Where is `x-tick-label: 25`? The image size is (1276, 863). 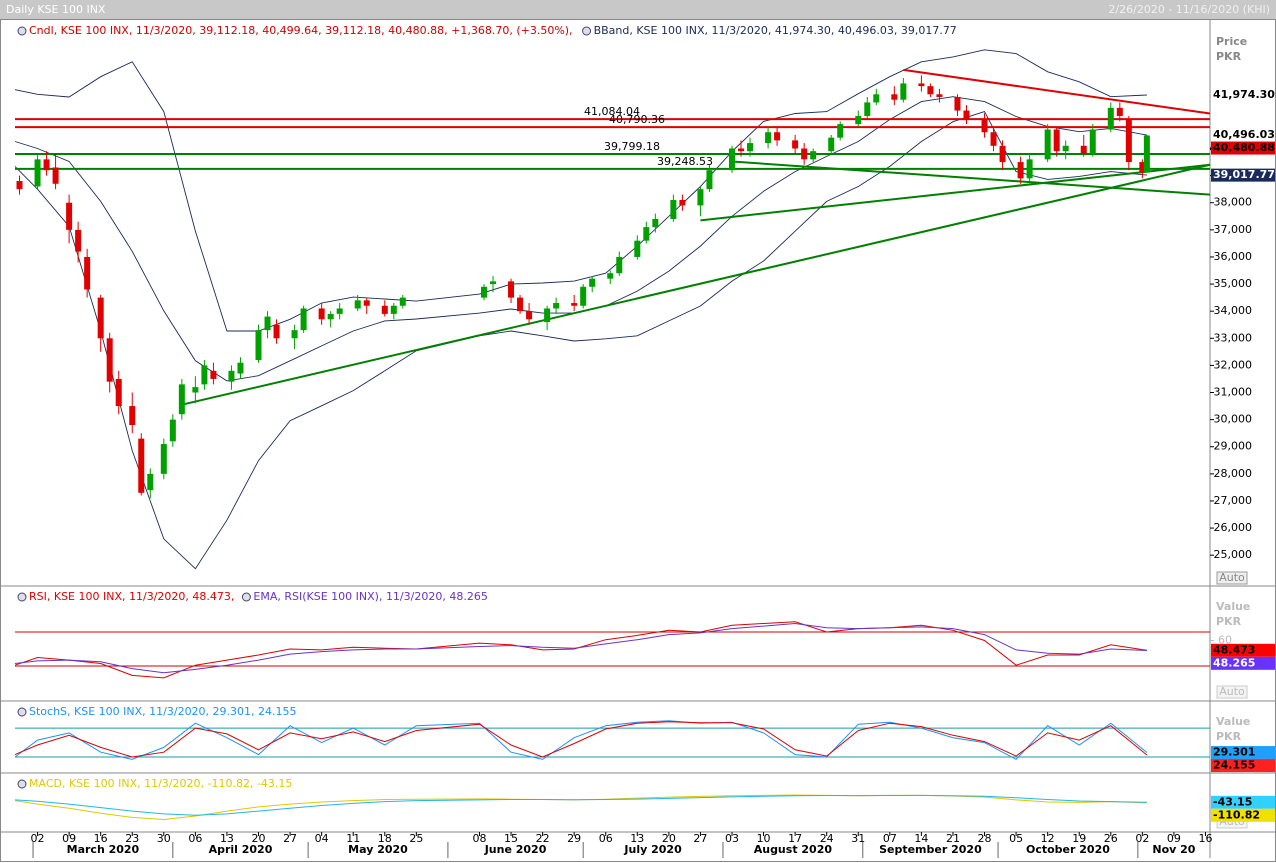 x-tick-label: 25 is located at coordinates (416, 838).